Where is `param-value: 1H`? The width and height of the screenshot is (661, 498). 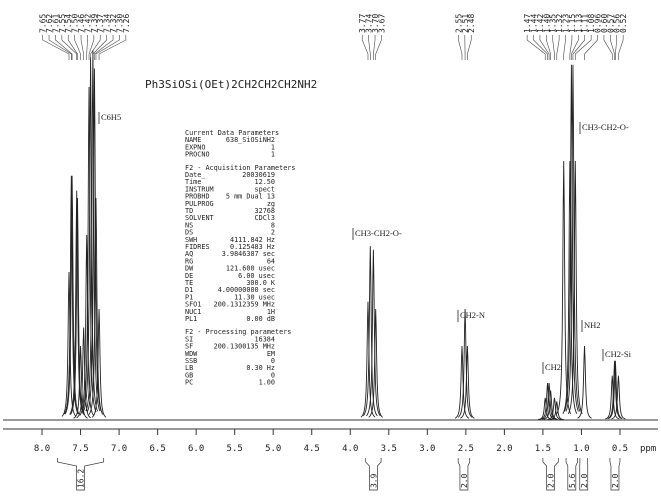
param-value: 1H is located at coordinates (271, 312).